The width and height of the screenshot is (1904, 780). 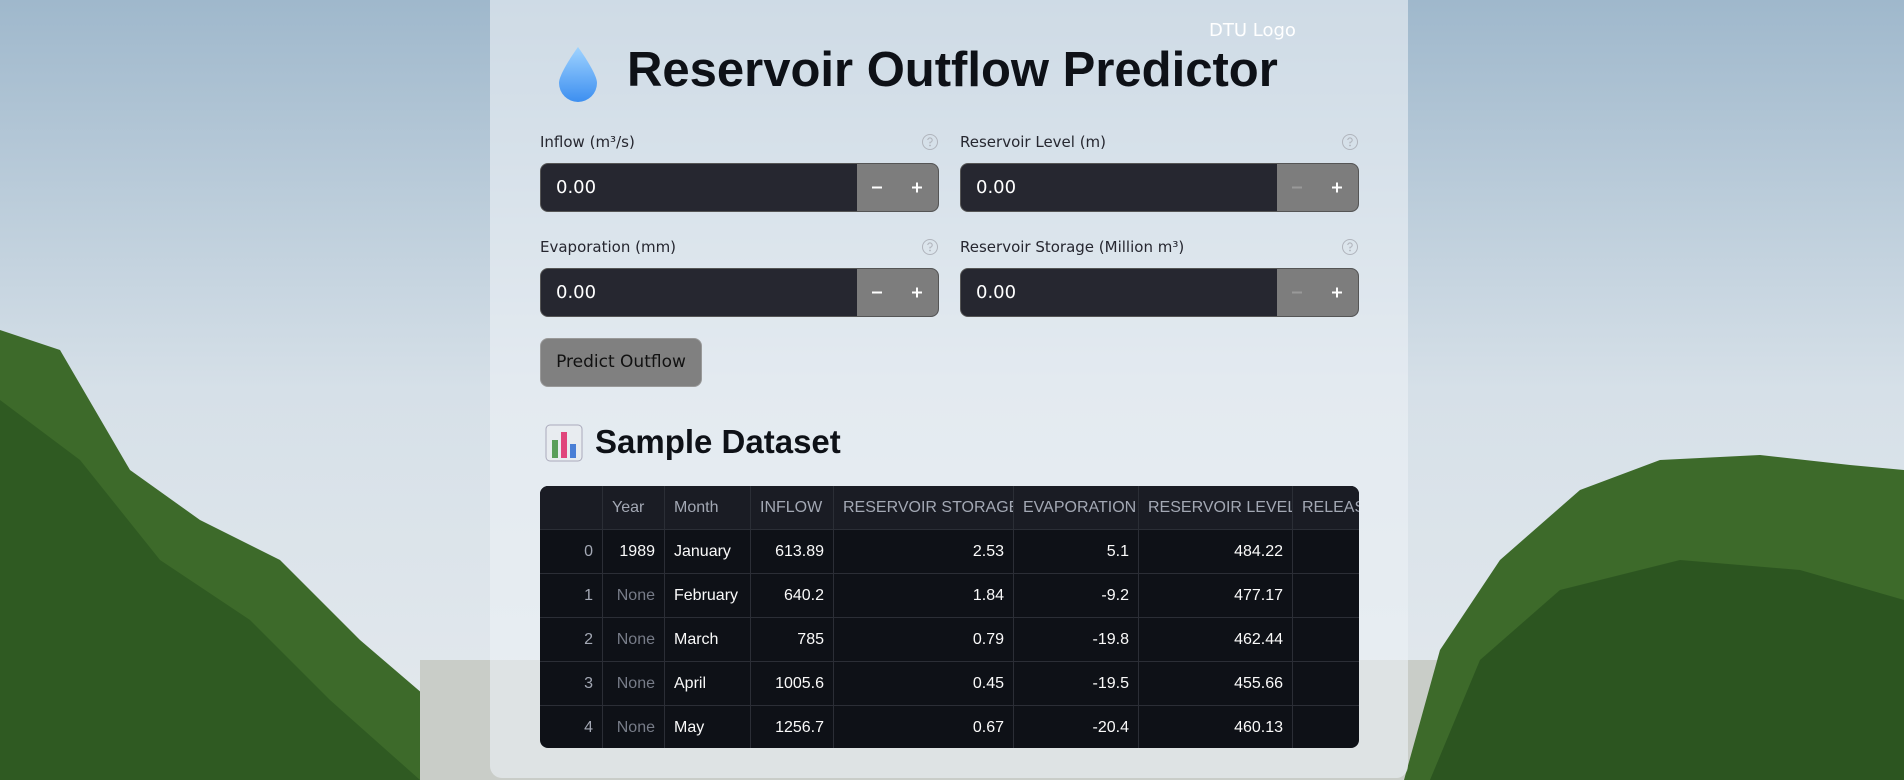 I want to click on row-index: 2, so click(x=571, y=640).